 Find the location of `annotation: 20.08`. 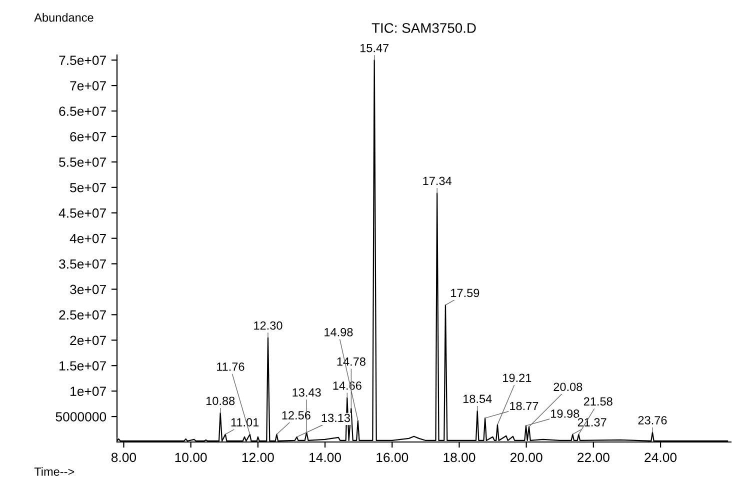

annotation: 20.08 is located at coordinates (568, 387).